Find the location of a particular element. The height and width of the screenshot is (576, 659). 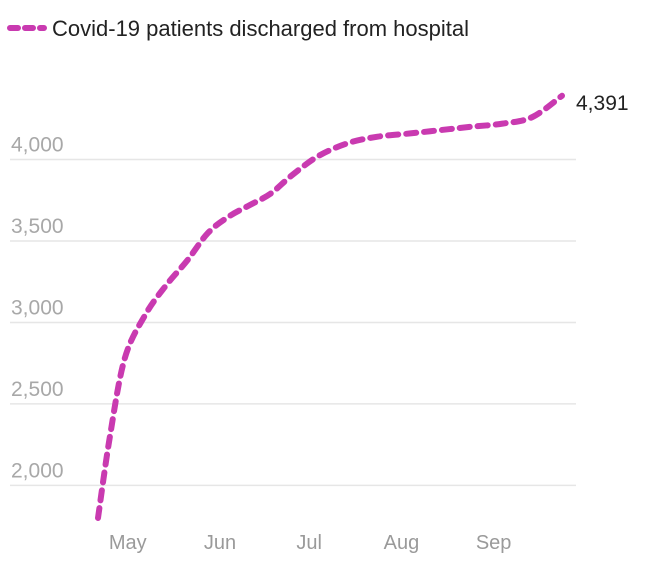

y-axis-ticks: 2,000 2,500 3,000 3,500 4,000 is located at coordinates (37, 307).